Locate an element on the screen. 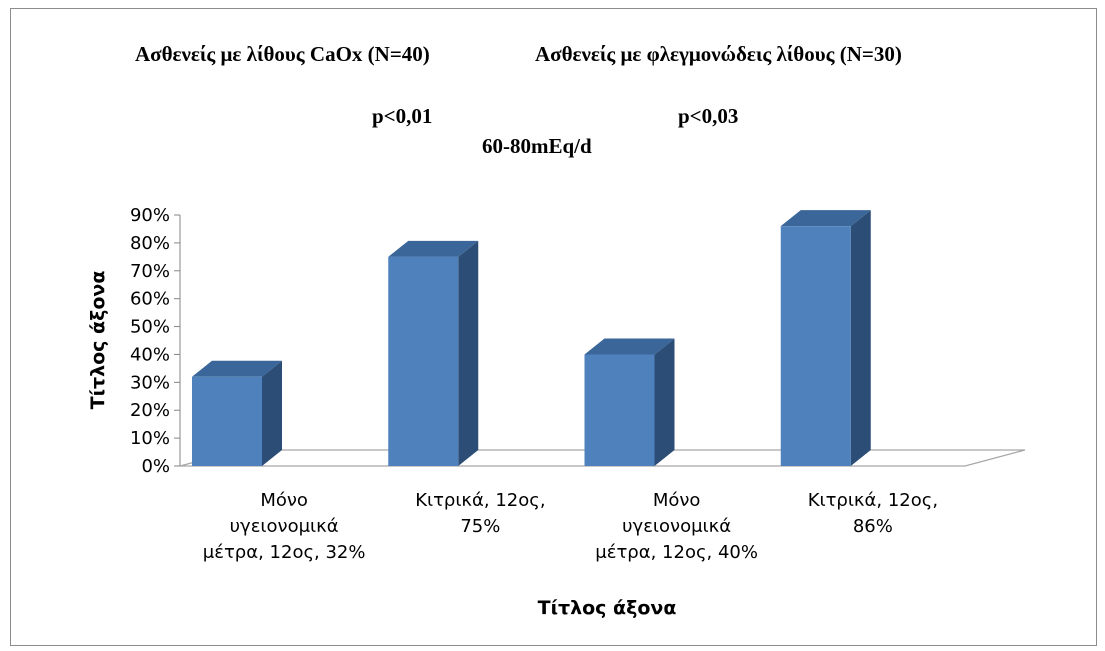 The width and height of the screenshot is (1105, 651). y-tick-label: 0% is located at coordinates (155, 466).